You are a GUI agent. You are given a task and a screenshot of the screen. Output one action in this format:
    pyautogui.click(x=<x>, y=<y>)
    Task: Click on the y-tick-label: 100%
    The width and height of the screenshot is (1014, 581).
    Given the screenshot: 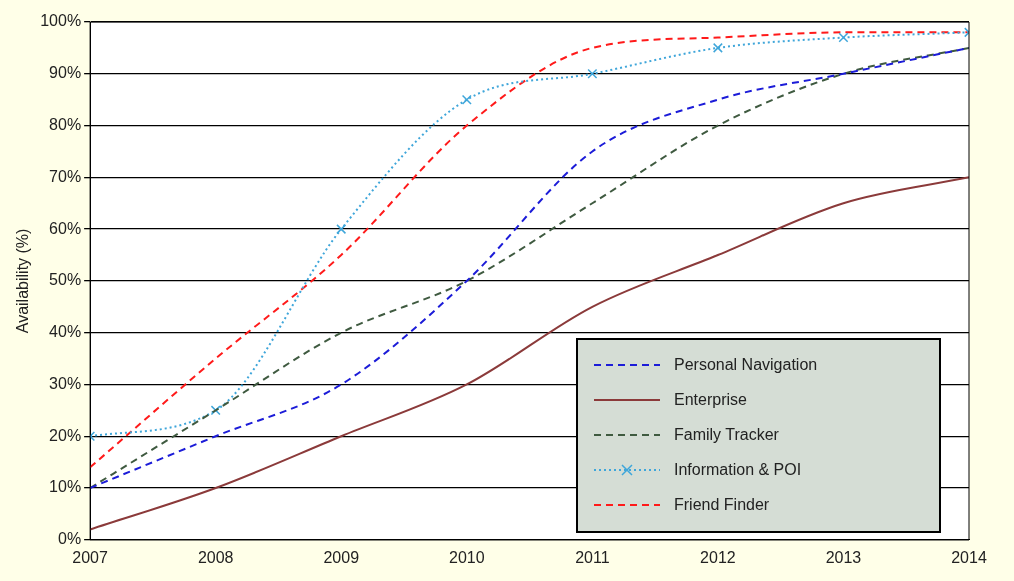 What is the action you would take?
    pyautogui.click(x=61, y=21)
    